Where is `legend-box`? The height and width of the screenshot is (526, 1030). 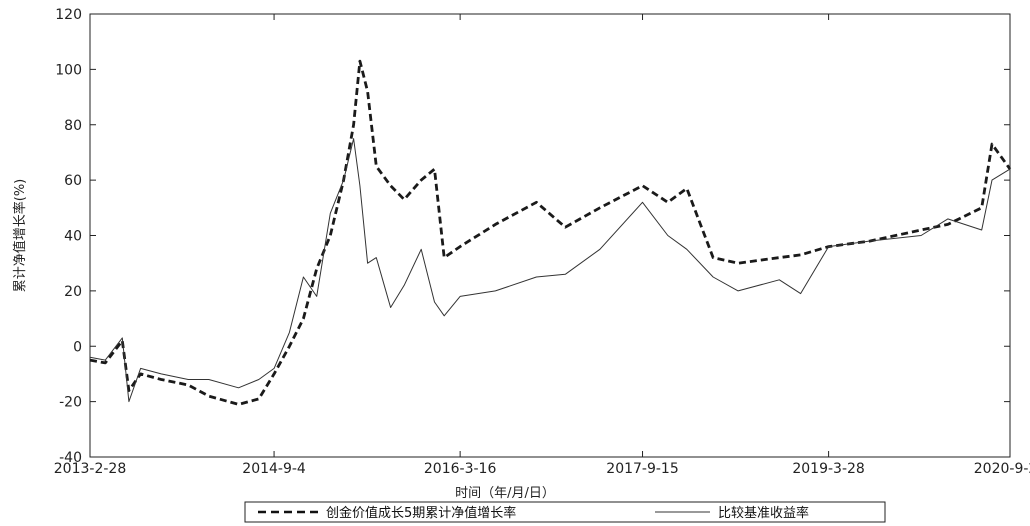 legend-box is located at coordinates (565, 512).